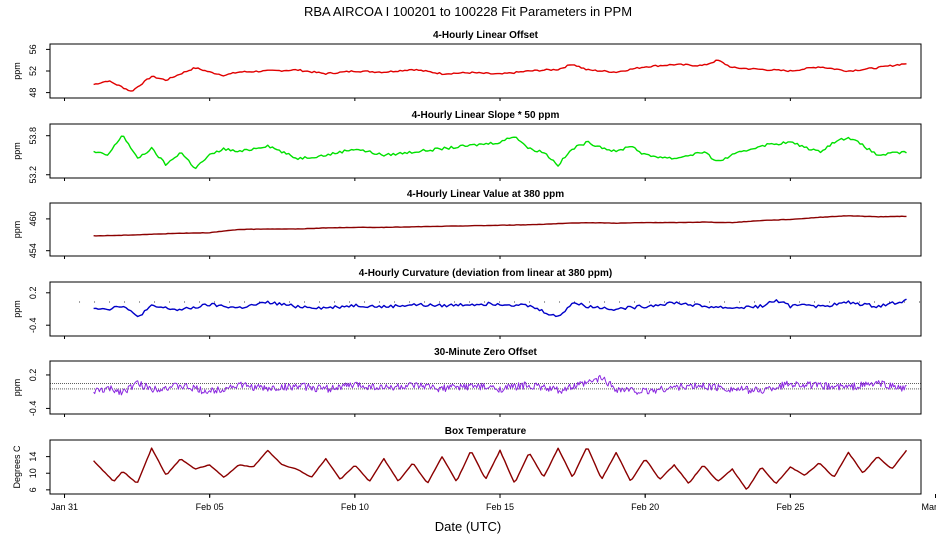  I want to click on y-tick-label: 48, so click(33, 93).